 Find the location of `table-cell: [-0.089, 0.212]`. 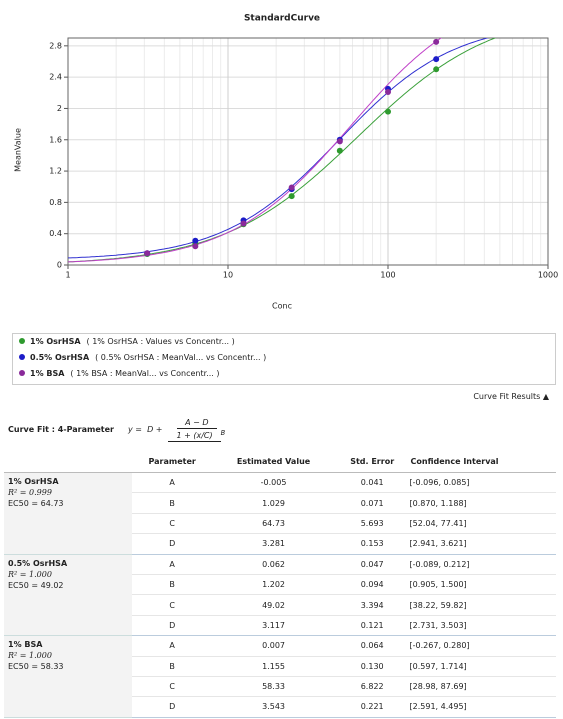

table-cell: [-0.089, 0.212] is located at coordinates (482, 564).